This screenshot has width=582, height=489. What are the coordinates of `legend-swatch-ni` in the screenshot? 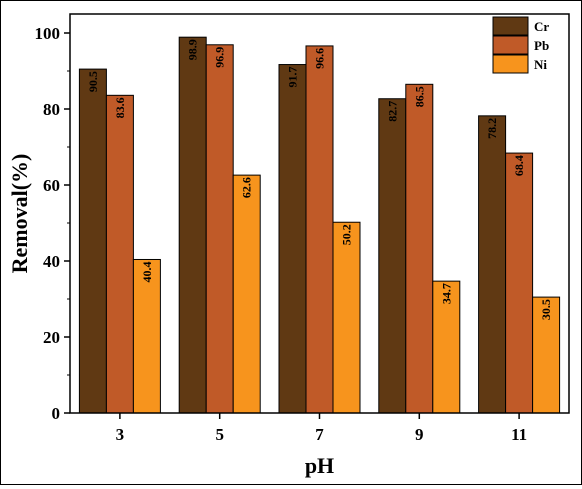 It's located at (510, 64).